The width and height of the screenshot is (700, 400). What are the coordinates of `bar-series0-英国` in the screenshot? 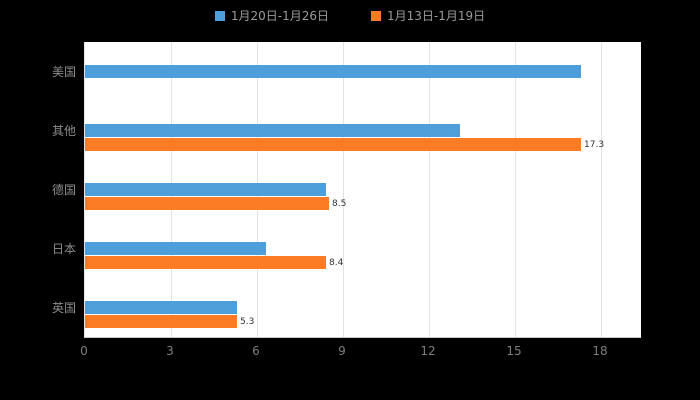 It's located at (161, 307).